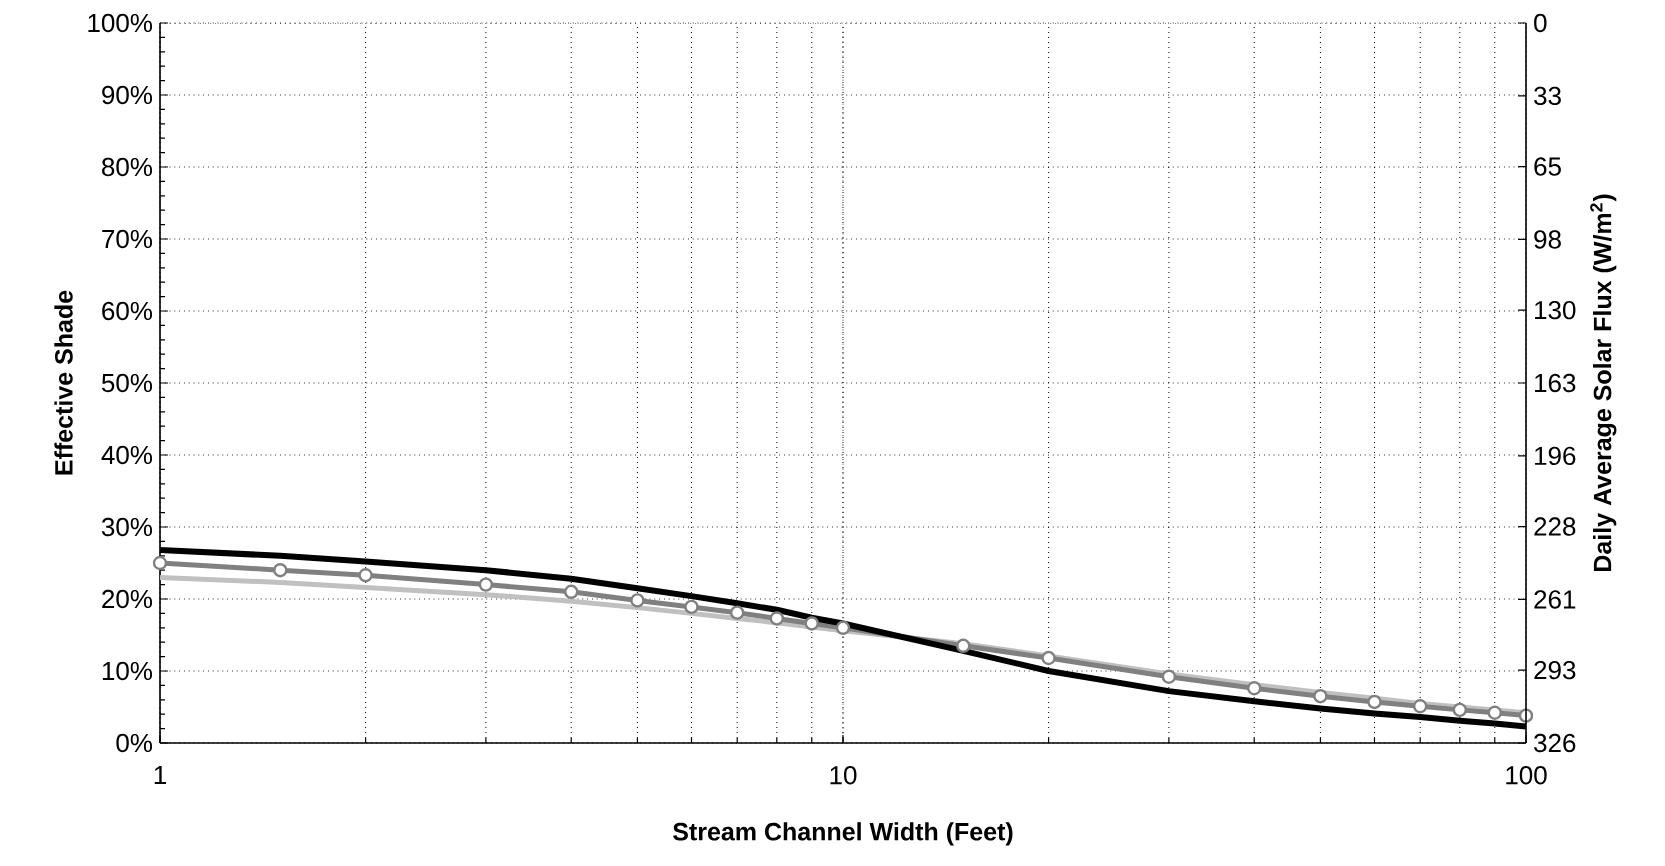 The image size is (1665, 866). What do you see at coordinates (1555, 670) in the screenshot?
I see `y2-tick-label: 293` at bounding box center [1555, 670].